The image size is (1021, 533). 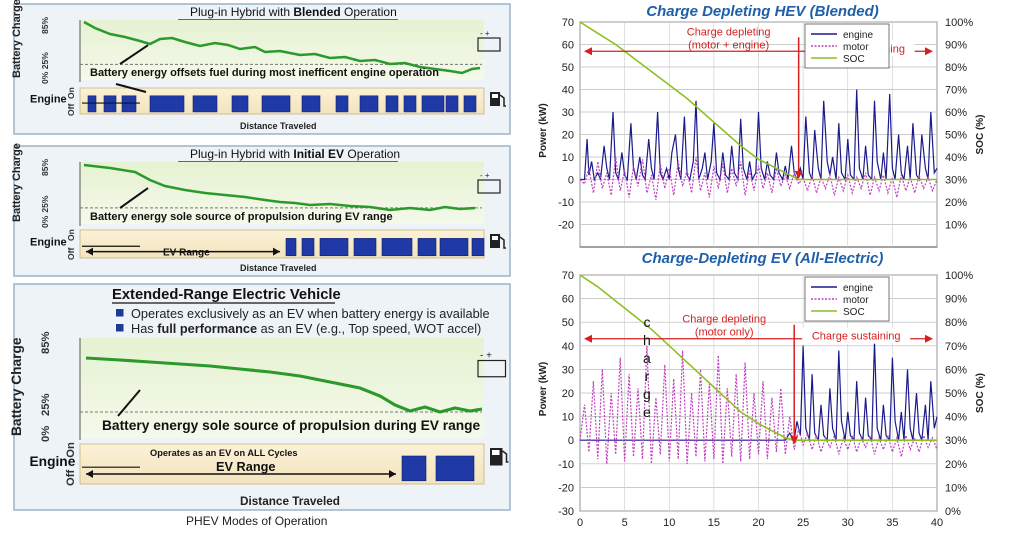 I want to click on series-line-motor, so click(x=758, y=404).